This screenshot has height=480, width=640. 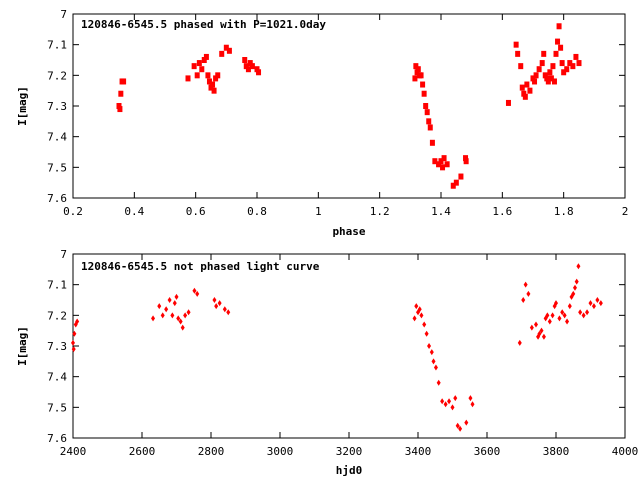 What do you see at coordinates (22, 106) in the screenshot?
I see `y-axis-label: I[mag]` at bounding box center [22, 106].